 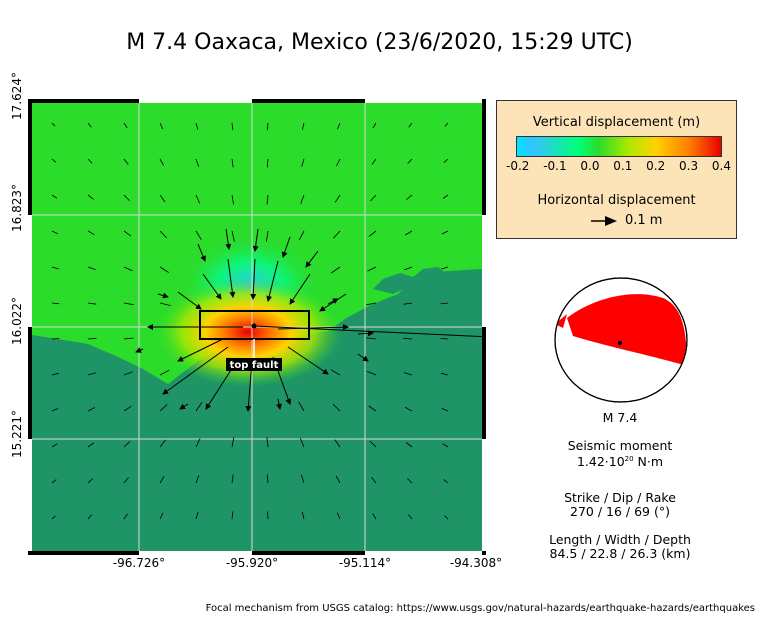 I want to click on moment-mantissa: 1.42·10, so click(x=600, y=462).